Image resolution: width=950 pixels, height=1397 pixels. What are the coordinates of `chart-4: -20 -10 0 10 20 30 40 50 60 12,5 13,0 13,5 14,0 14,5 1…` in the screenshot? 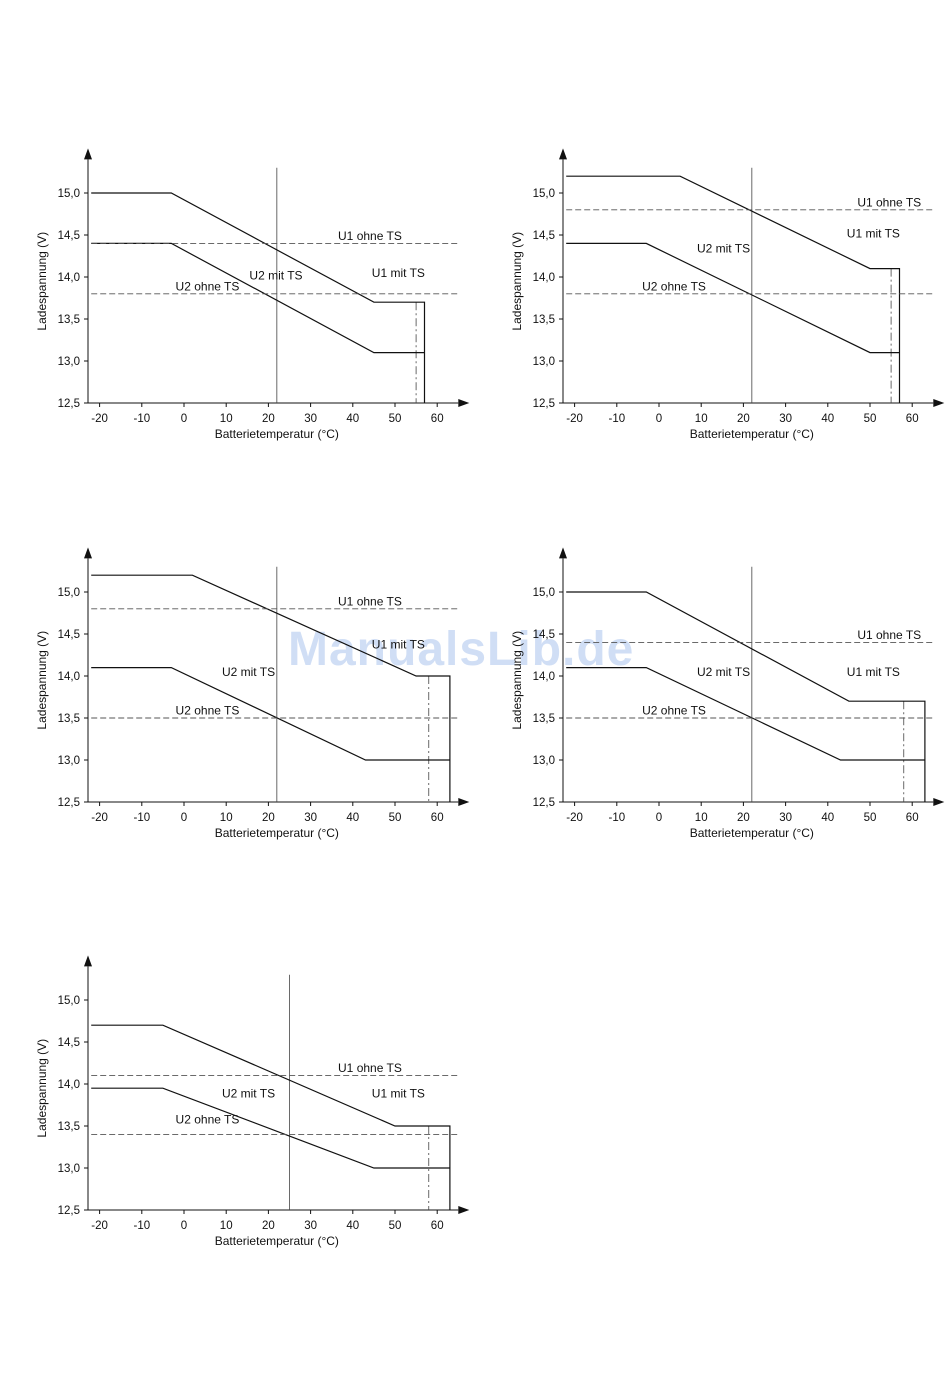 It's located at (727, 693).